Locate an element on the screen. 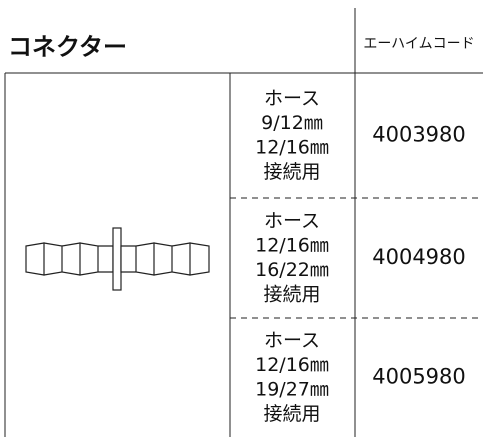 This screenshot has width=483, height=437. description-line: 9/12㎜ is located at coordinates (292, 123).